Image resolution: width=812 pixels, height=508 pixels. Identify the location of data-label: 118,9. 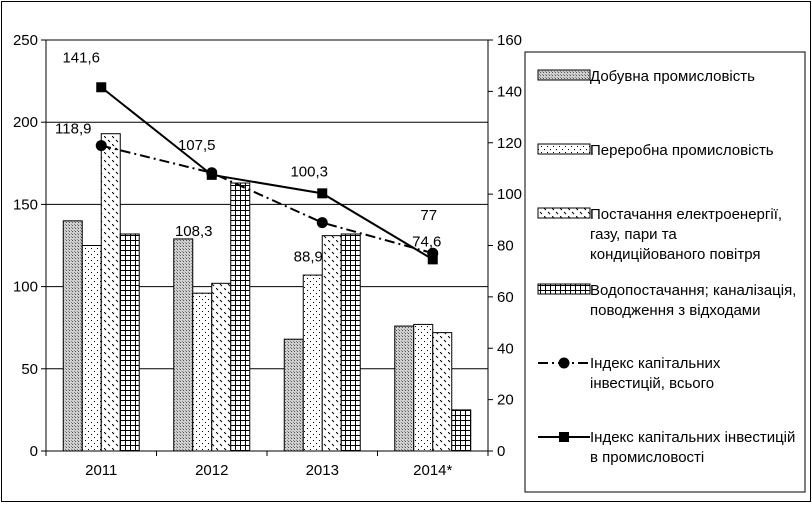
(73, 129).